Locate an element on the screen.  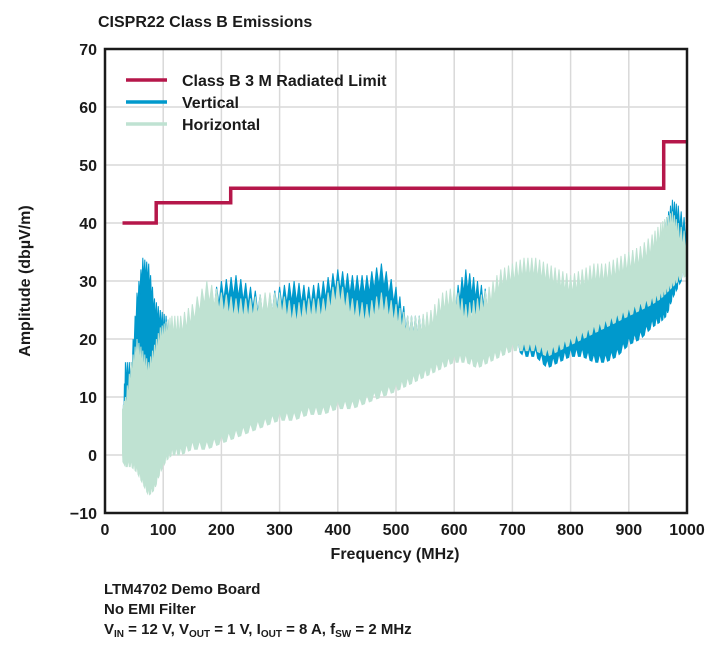
x-tick-labels: 0 100 200 300 400 500 600 700 800 900 1000 is located at coordinates (403, 530).